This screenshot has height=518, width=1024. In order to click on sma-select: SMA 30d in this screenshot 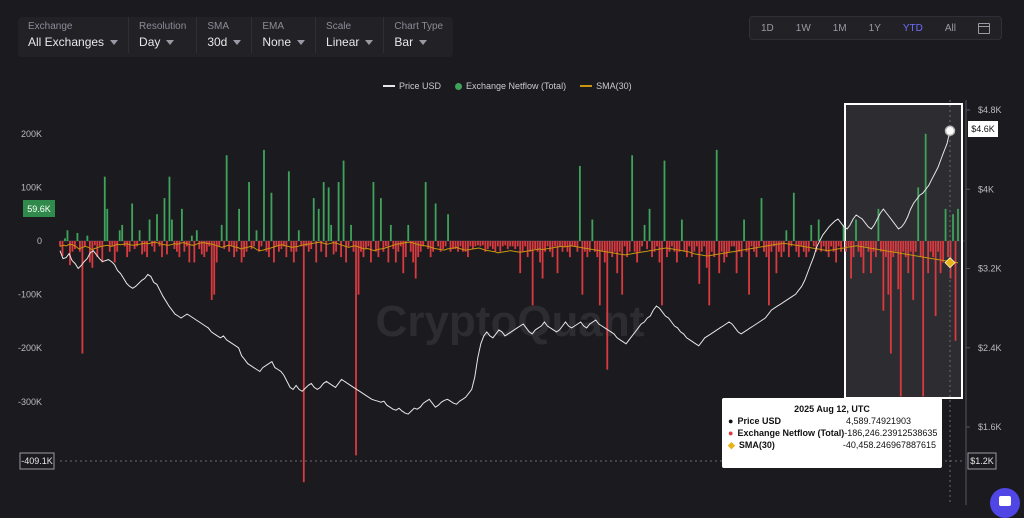, I will do `click(225, 35)`.